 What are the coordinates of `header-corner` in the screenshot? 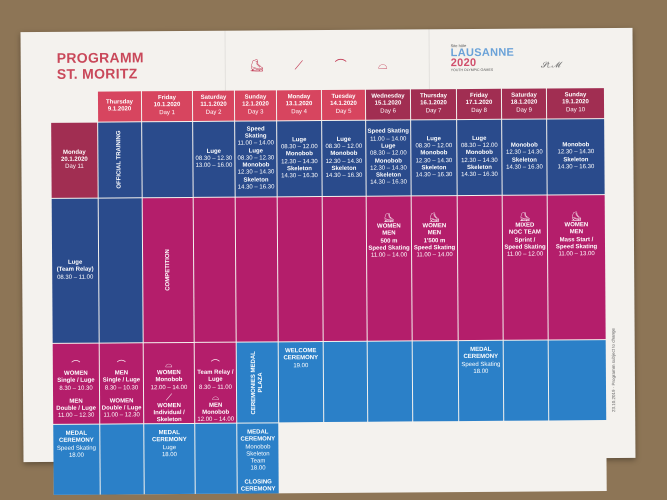 It's located at (74, 107).